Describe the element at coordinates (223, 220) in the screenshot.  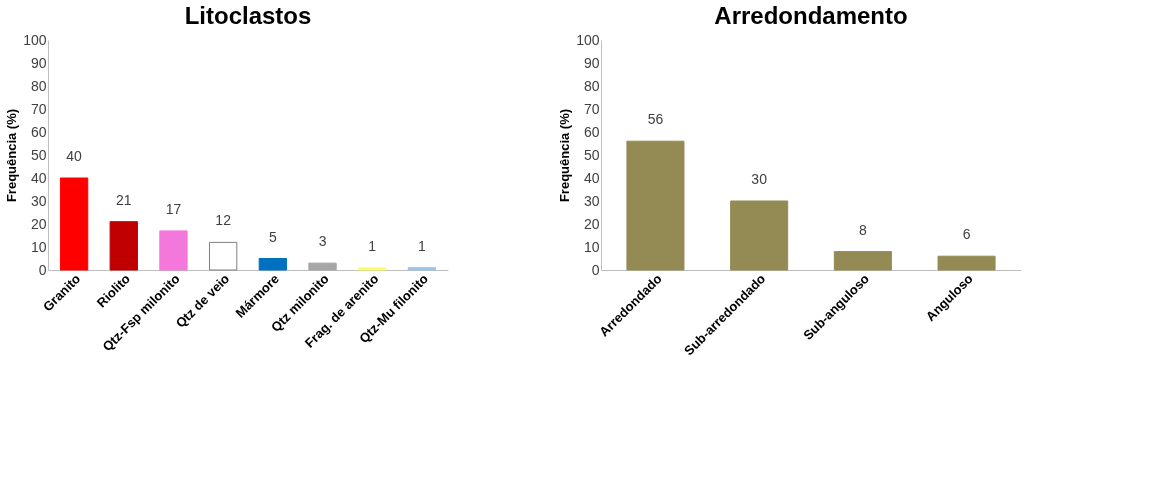
I see `data-label: 12` at that location.